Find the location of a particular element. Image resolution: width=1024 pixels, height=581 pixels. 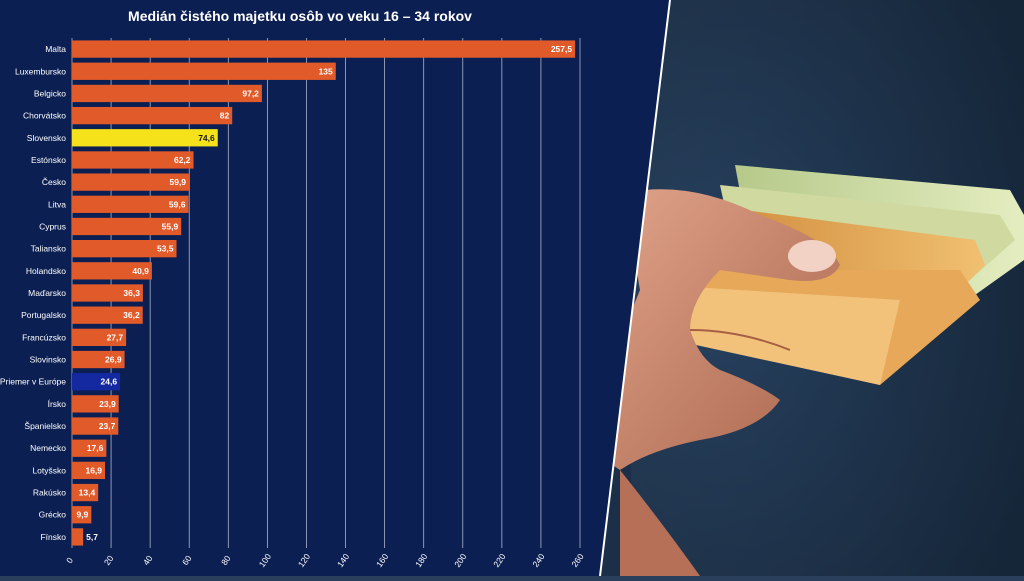

x-tick-label: 200 is located at coordinates (460, 560).